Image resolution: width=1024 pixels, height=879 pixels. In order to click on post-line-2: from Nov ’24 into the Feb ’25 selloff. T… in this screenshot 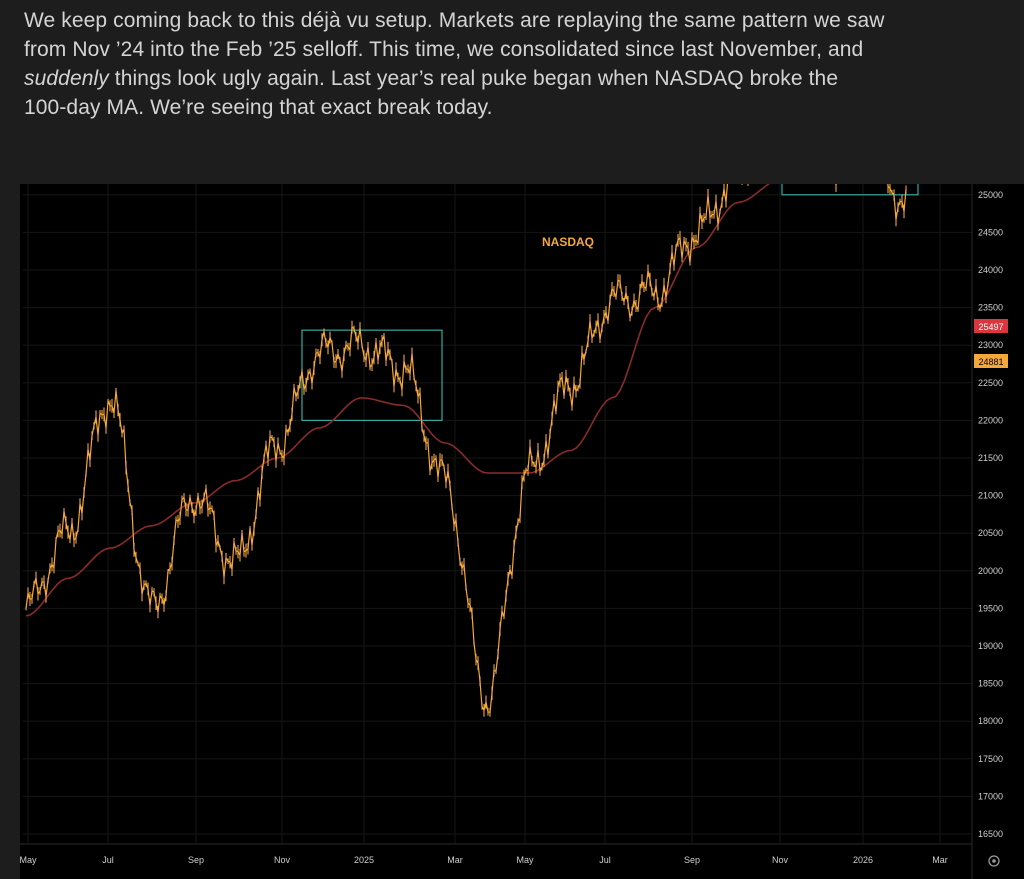, I will do `click(444, 49)`.